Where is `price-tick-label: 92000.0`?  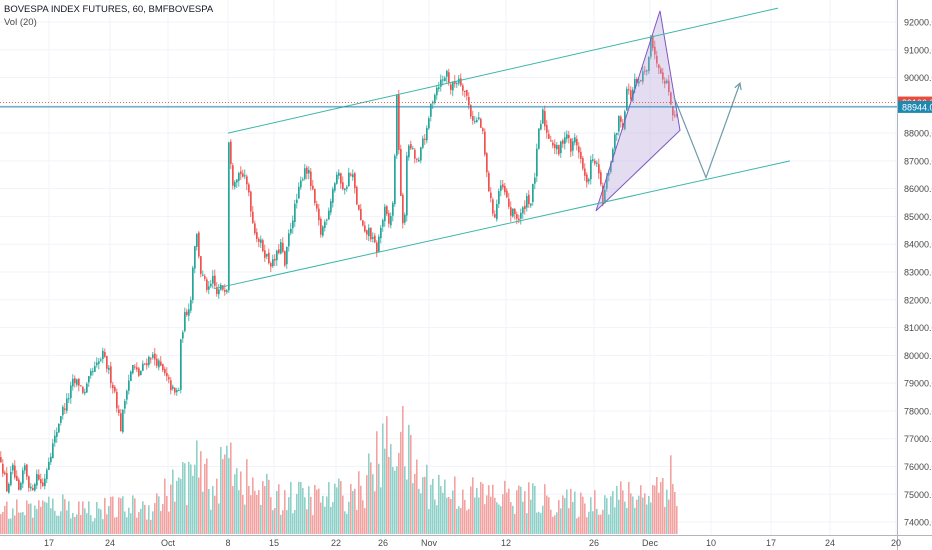
price-tick-label: 92000.0 is located at coordinates (918, 23).